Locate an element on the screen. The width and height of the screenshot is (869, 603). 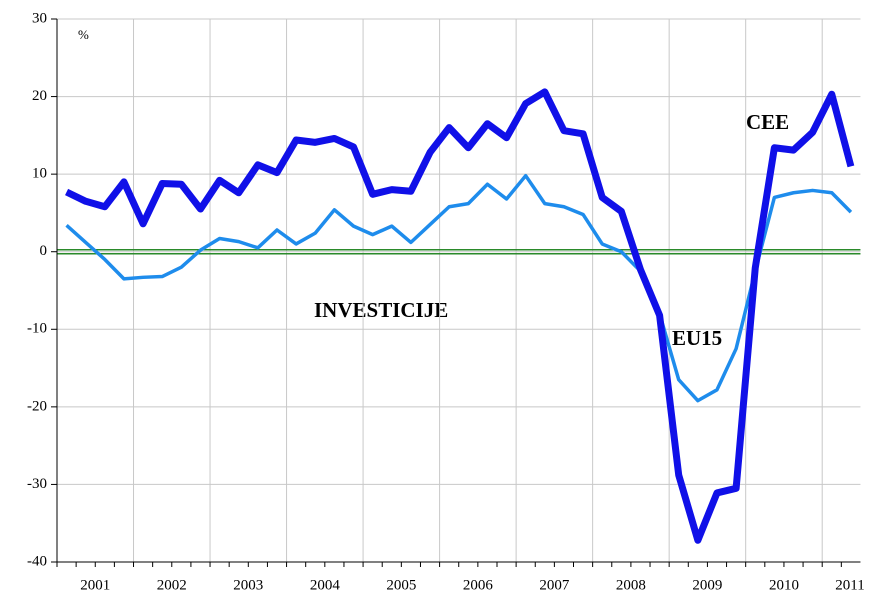
y-tick-label: -10 is located at coordinates (37, 329).